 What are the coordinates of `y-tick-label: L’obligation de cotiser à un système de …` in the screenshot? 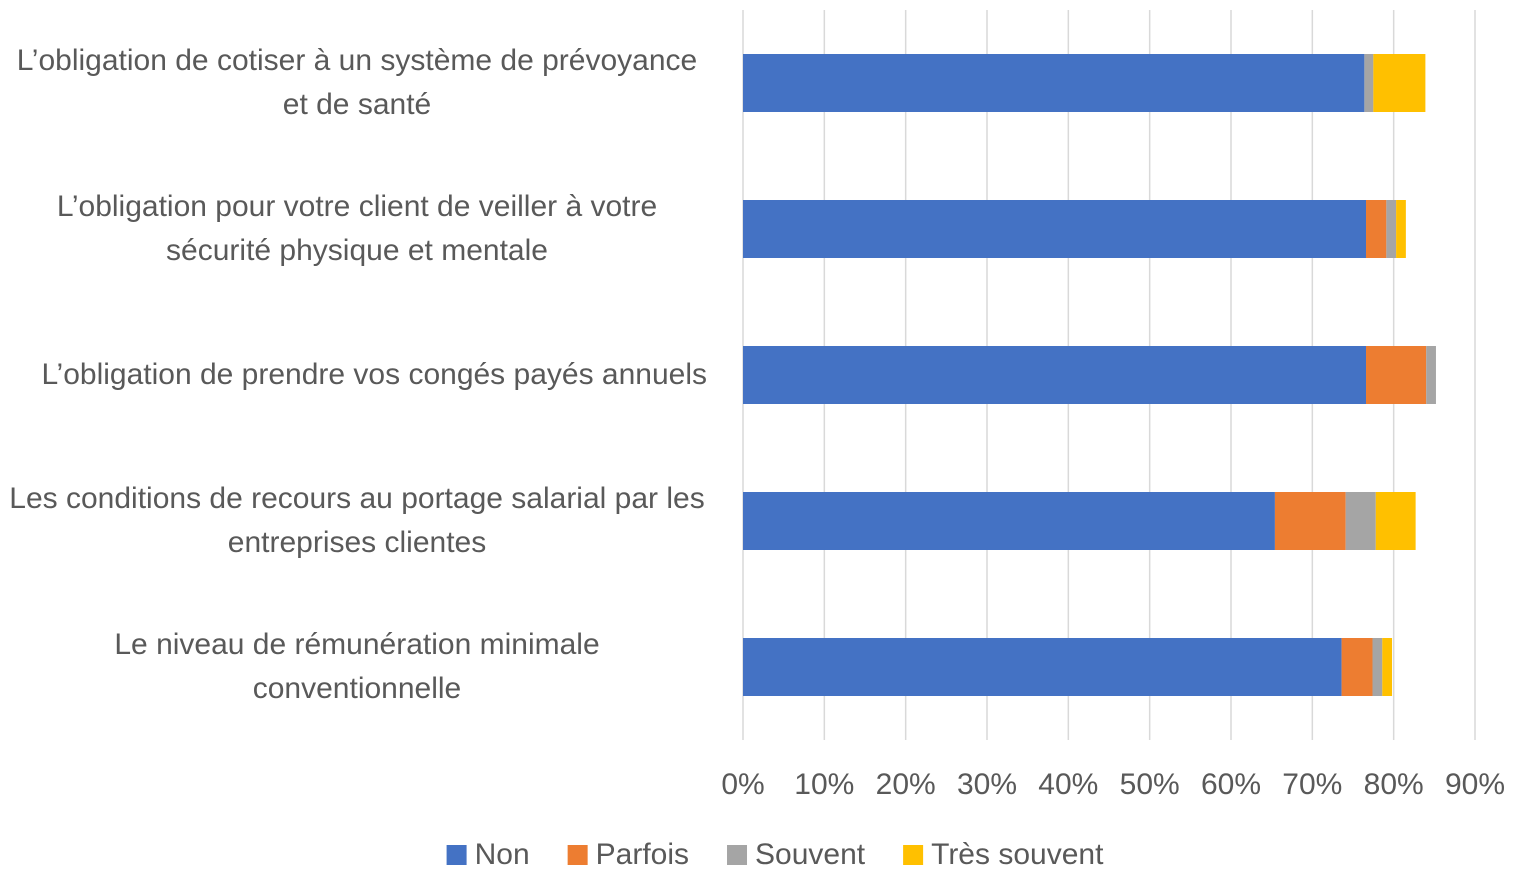 It's located at (357, 82).